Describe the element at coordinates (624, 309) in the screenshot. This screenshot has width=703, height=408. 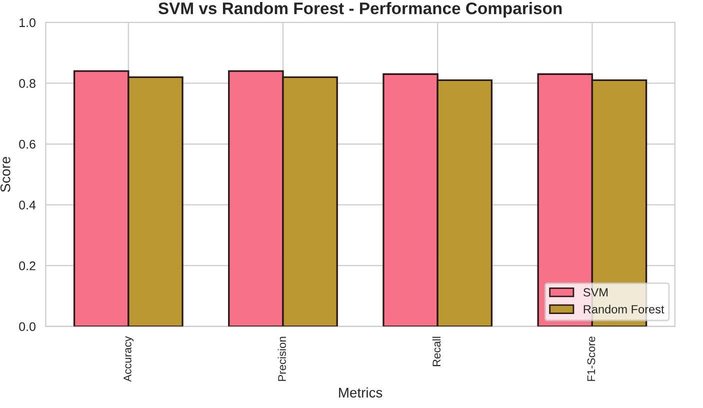
I see `legend-label: Random Forest` at that location.